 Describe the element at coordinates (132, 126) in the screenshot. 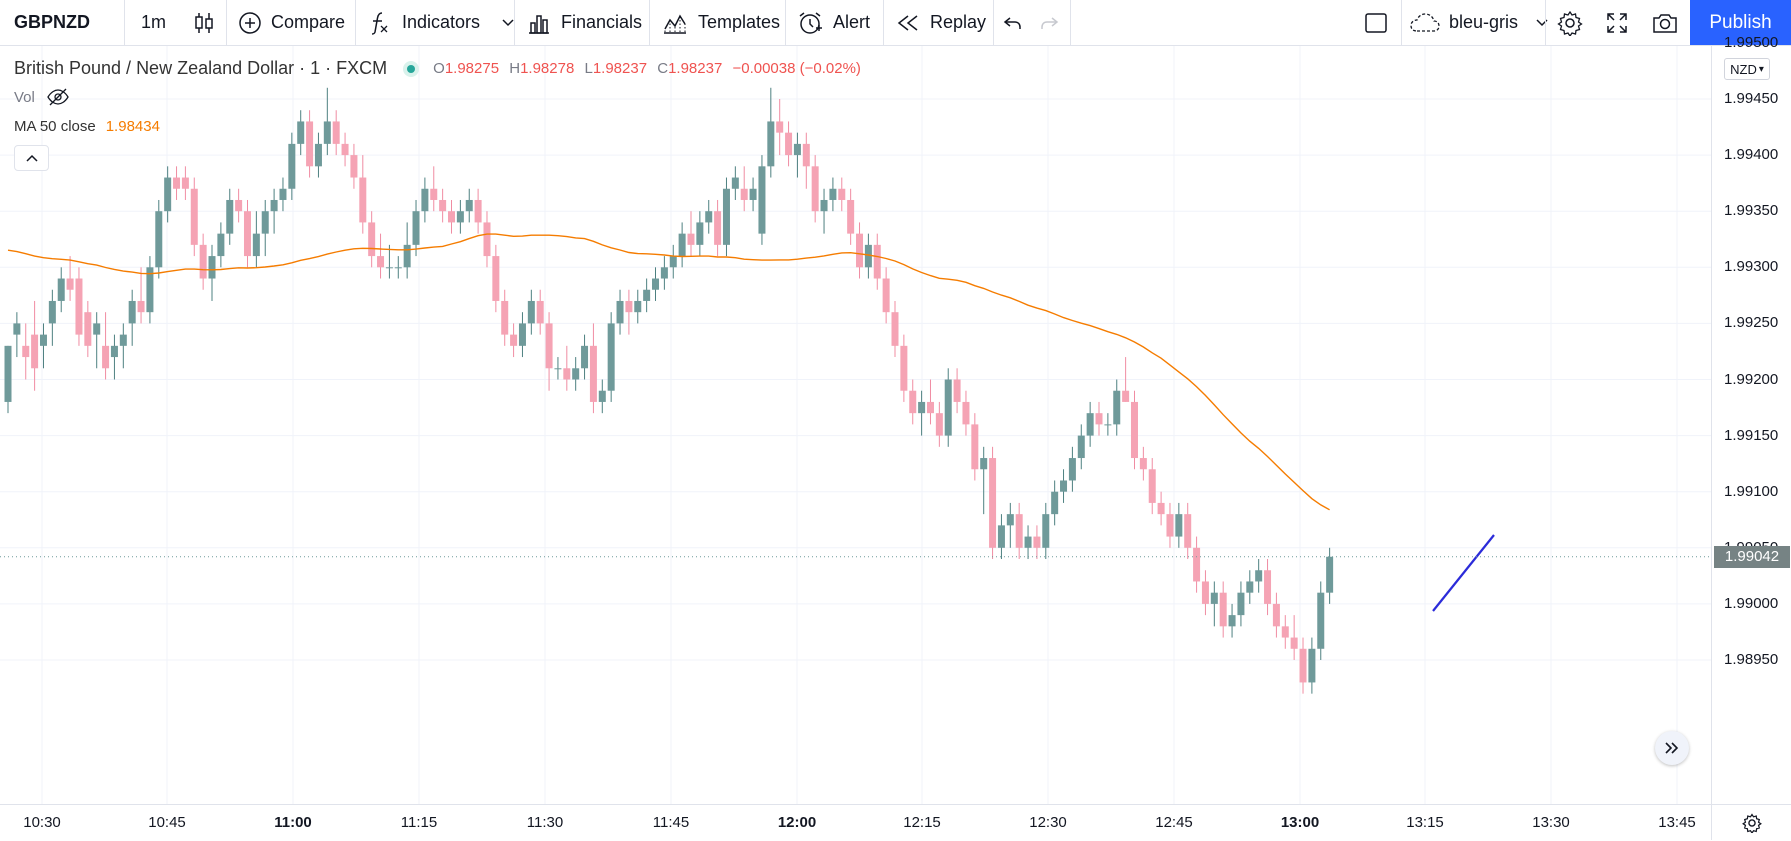

I see `ma-value: 1.98434` at that location.